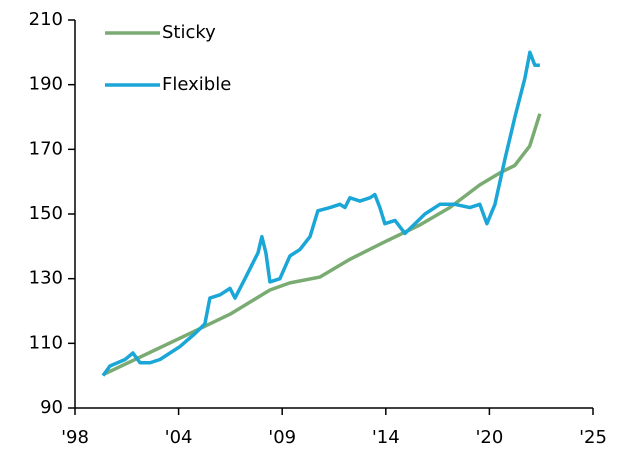  What do you see at coordinates (489, 437) in the screenshot?
I see `x-tick-label: '20` at bounding box center [489, 437].